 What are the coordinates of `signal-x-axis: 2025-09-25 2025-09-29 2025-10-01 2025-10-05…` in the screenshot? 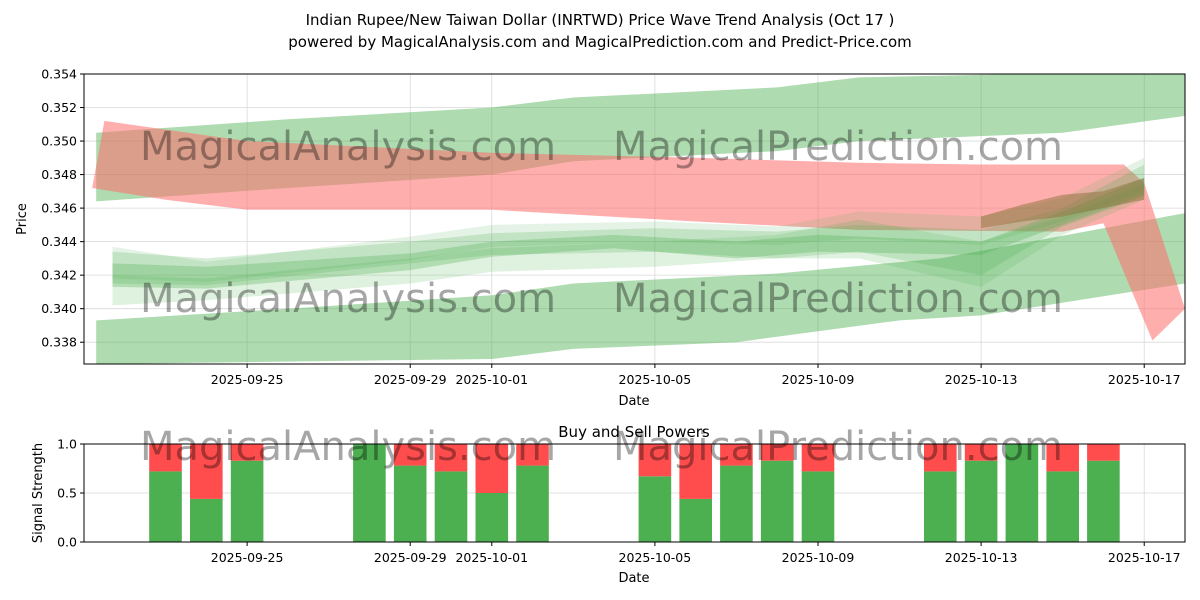 It's located at (696, 553).